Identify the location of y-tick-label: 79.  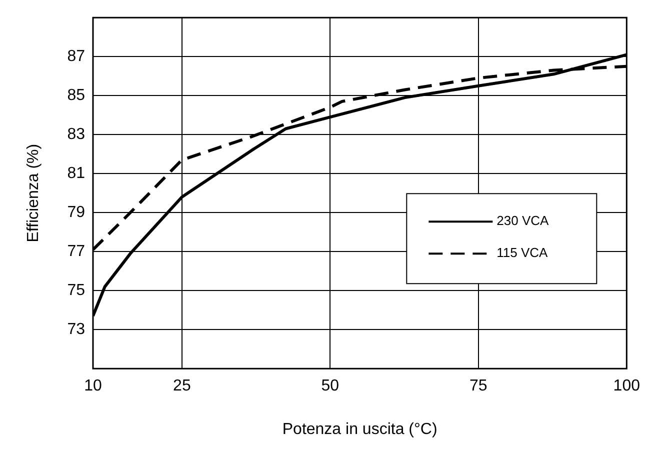
(76, 213).